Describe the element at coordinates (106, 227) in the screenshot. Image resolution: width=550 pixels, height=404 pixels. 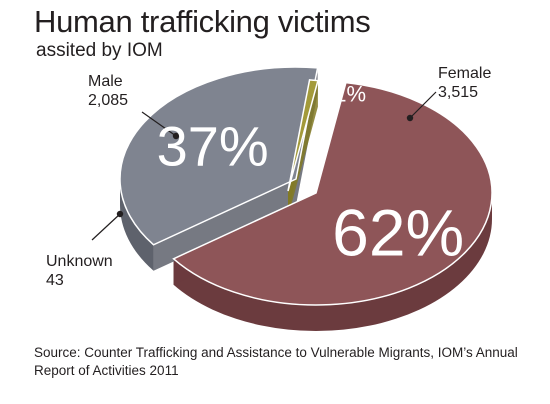
I see `leader-line-unknown` at that location.